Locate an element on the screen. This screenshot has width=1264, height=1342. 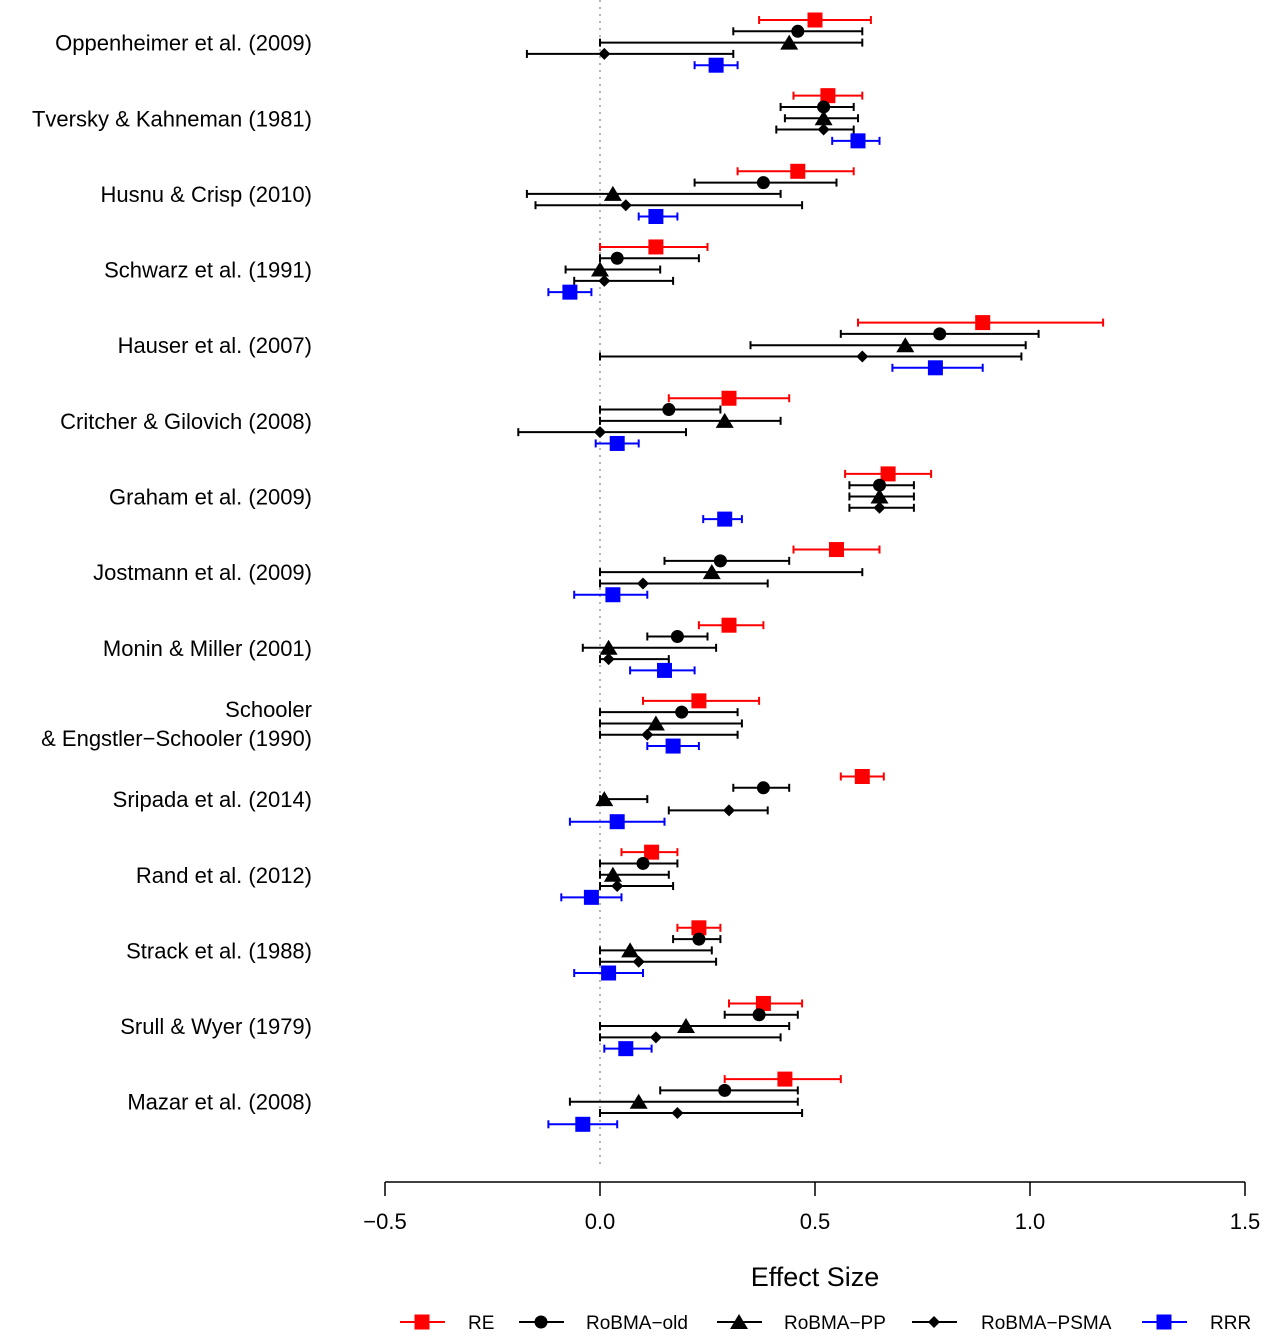
study-label: Mazar et al. (2008) is located at coordinates (219, 1102).